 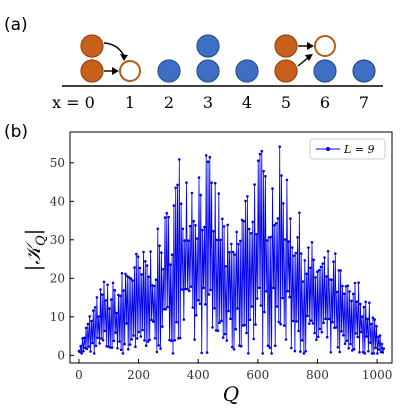 I want to click on site-label-2: 2, so click(x=169, y=102).